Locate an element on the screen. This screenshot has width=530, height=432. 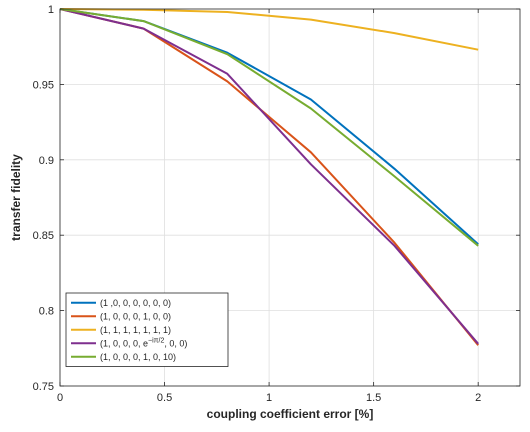
x-tick-label: 1 is located at coordinates (269, 398).